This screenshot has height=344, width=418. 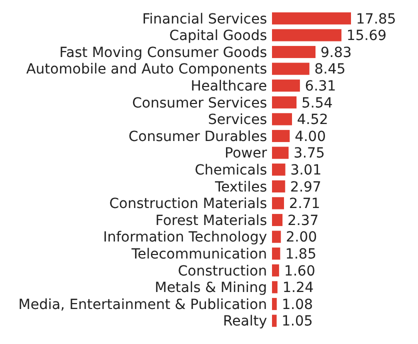 What do you see at coordinates (309, 154) in the screenshot?
I see `data-label: 3.75` at bounding box center [309, 154].